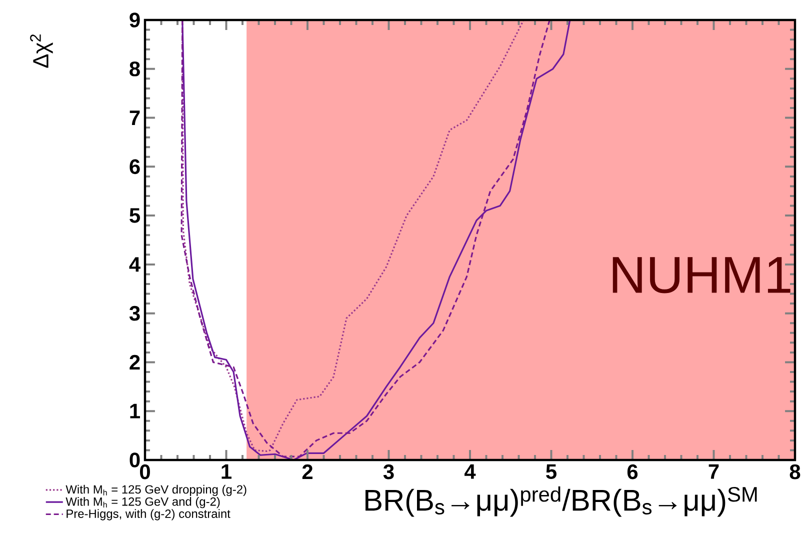 Image resolution: width=810 pixels, height=542 pixels. Describe the element at coordinates (561, 501) in the screenshot. I see `x-axis-title: BR(B$_{s}$→μμ)$^{pred}$/BR(B$_{s}$→μμ)$^{SM}$` at that location.